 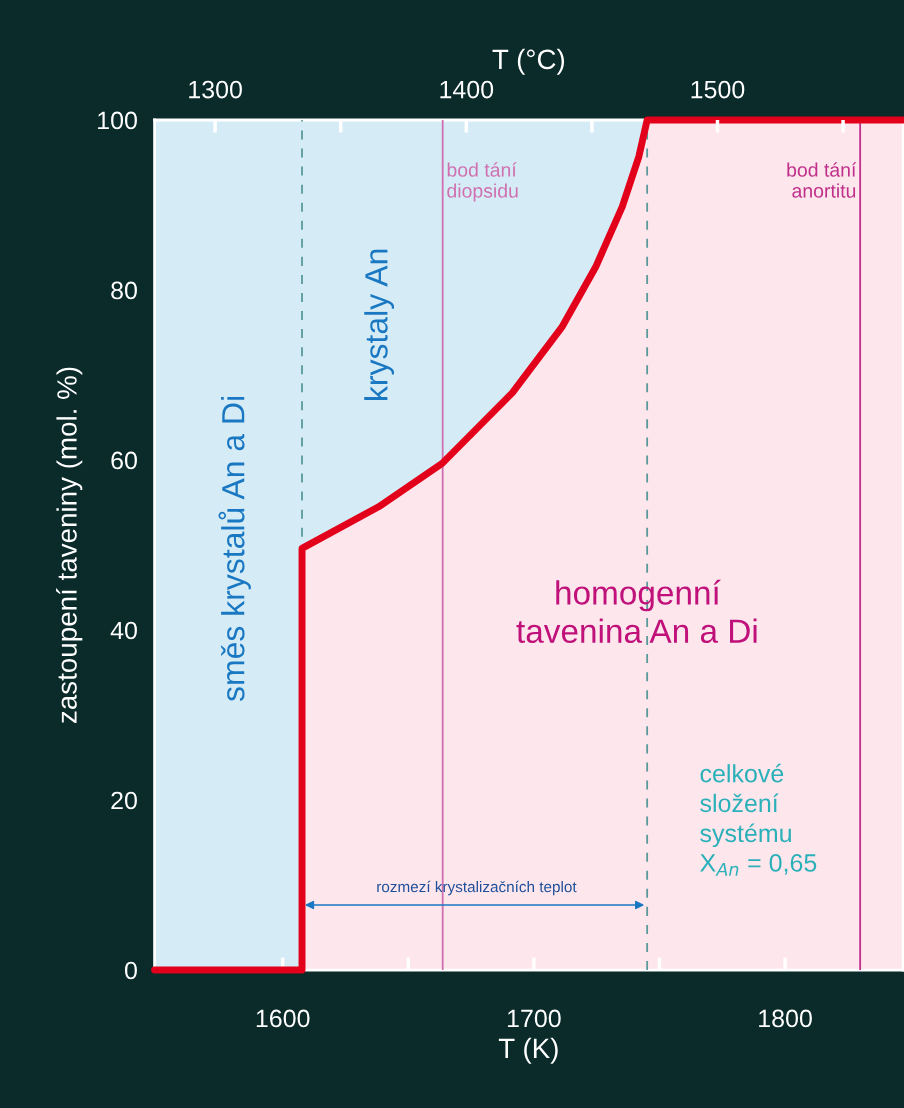 I want to click on y-axis-title: zastoupení taveniny (mol. %), so click(x=69, y=545).